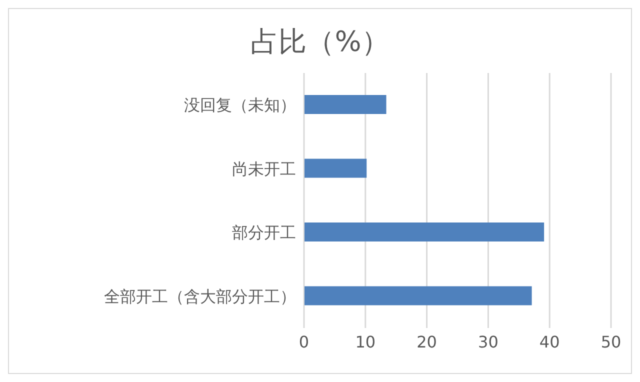 The width and height of the screenshot is (640, 382). I want to click on x-tick-label: 20, so click(426, 342).